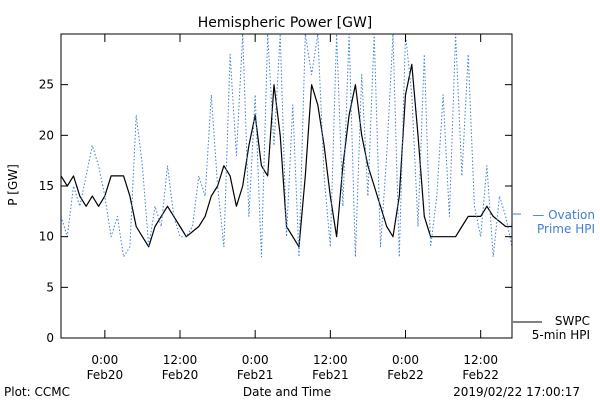 This screenshot has height=400, width=600. Describe the element at coordinates (46, 135) in the screenshot. I see `y-tick-label: 20` at that location.